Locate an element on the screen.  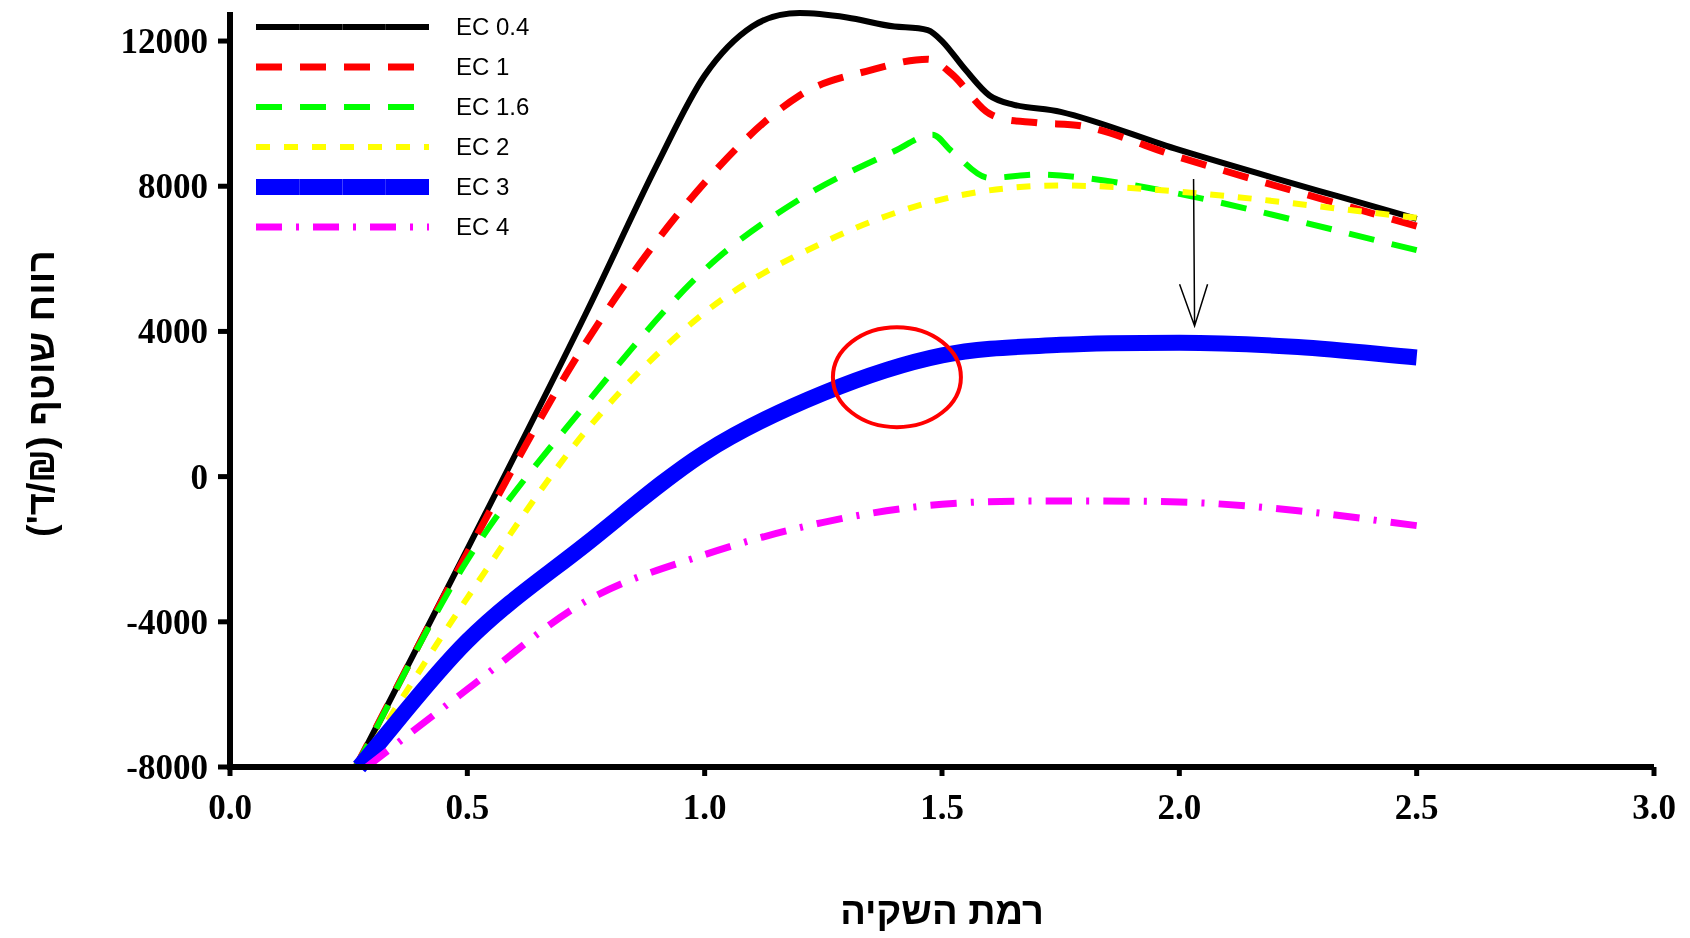
x-tick-label: 2.0 is located at coordinates (1179, 807).